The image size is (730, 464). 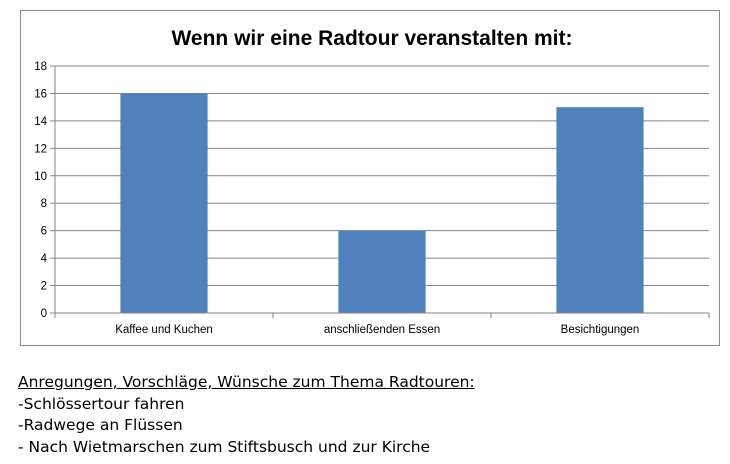 What do you see at coordinates (101, 403) in the screenshot?
I see `notes-item-1: -Schlössertour fahren` at bounding box center [101, 403].